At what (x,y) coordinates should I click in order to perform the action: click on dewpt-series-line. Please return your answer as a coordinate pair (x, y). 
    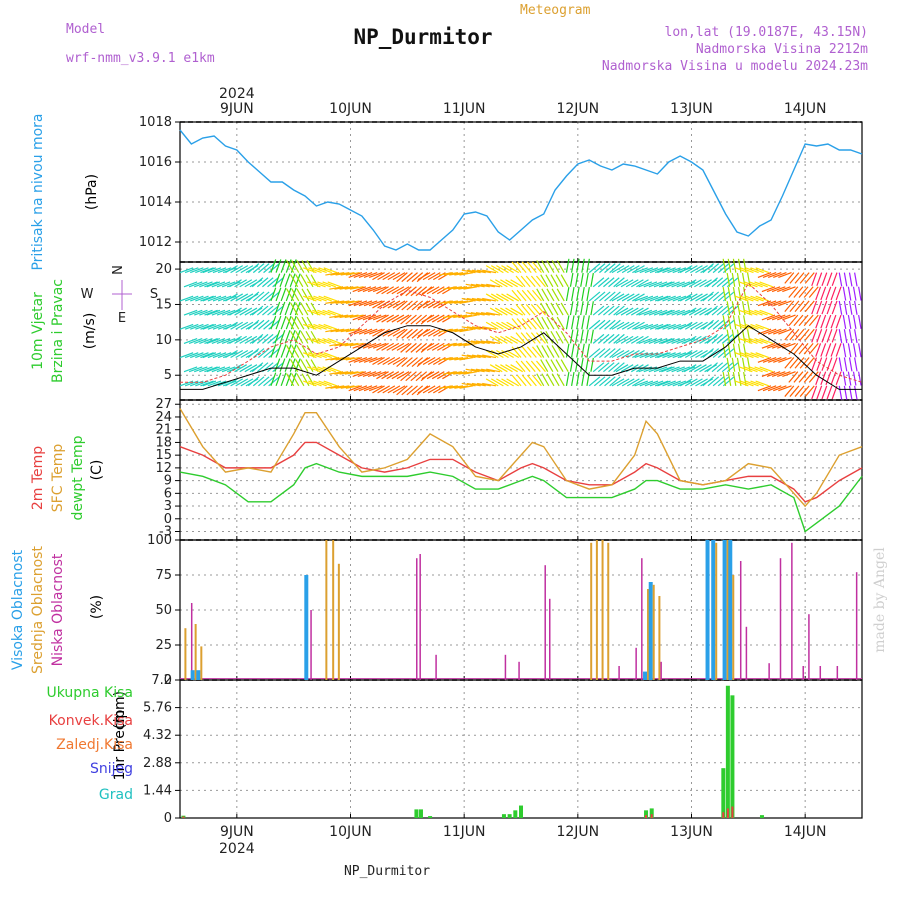
    Looking at the image, I should click on (521, 497).